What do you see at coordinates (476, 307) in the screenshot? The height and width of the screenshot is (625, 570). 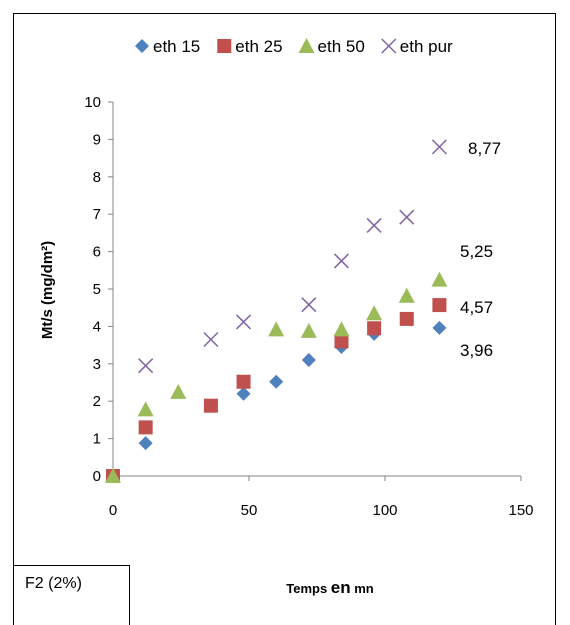 I see `data-label: 4,57` at bounding box center [476, 307].